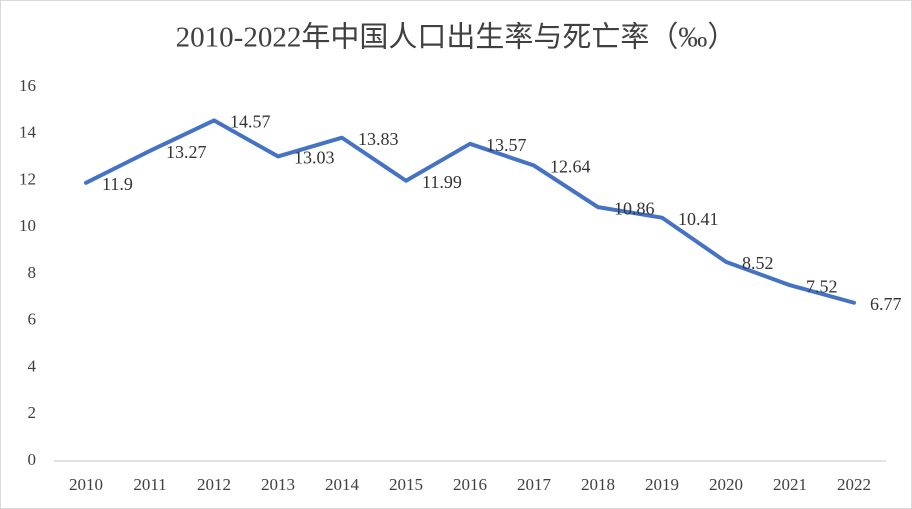 This screenshot has height=509, width=912. What do you see at coordinates (790, 484) in the screenshot?
I see `x-tick-label: 2021` at bounding box center [790, 484].